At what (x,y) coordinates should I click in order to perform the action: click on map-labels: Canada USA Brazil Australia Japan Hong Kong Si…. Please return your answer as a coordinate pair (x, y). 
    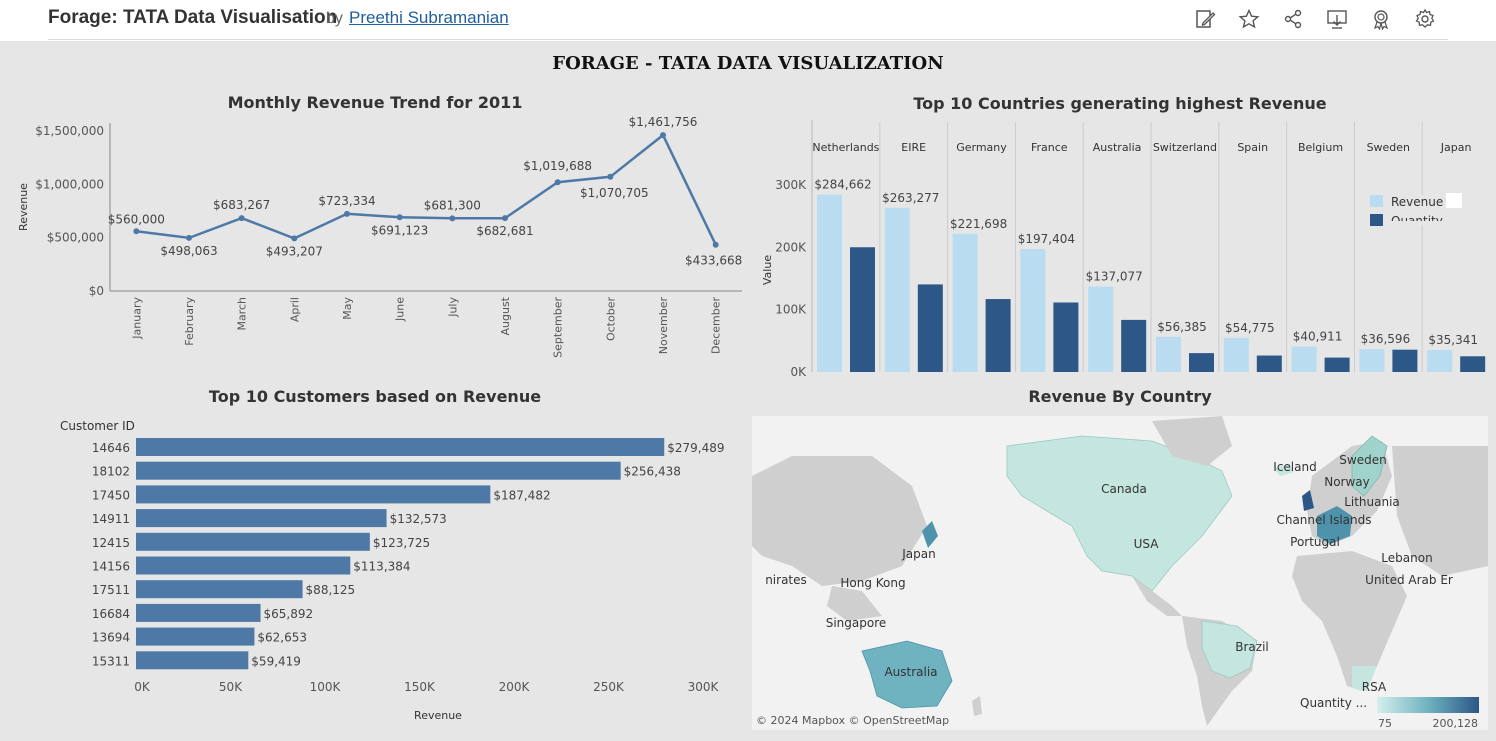
    Looking at the image, I should click on (1109, 573).